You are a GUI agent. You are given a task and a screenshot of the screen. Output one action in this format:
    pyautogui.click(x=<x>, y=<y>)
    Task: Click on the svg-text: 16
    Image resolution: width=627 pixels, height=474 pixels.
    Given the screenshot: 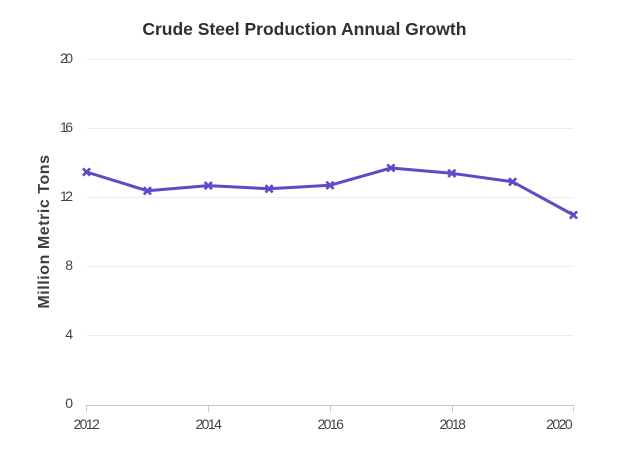 What is the action you would take?
    pyautogui.click(x=66, y=127)
    